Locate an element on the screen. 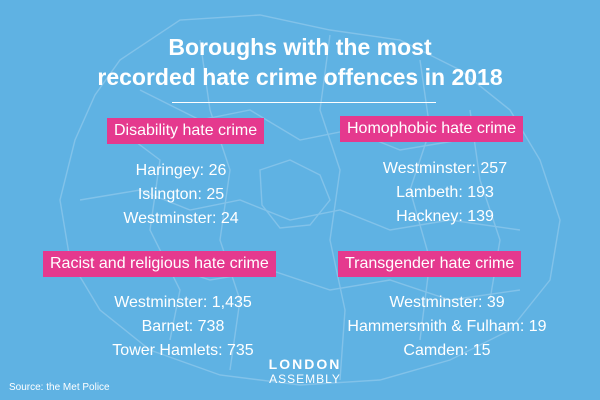 Image resolution: width=600 pixels, height=400 pixels. list-item: Westminster: 24 is located at coordinates (181, 218).